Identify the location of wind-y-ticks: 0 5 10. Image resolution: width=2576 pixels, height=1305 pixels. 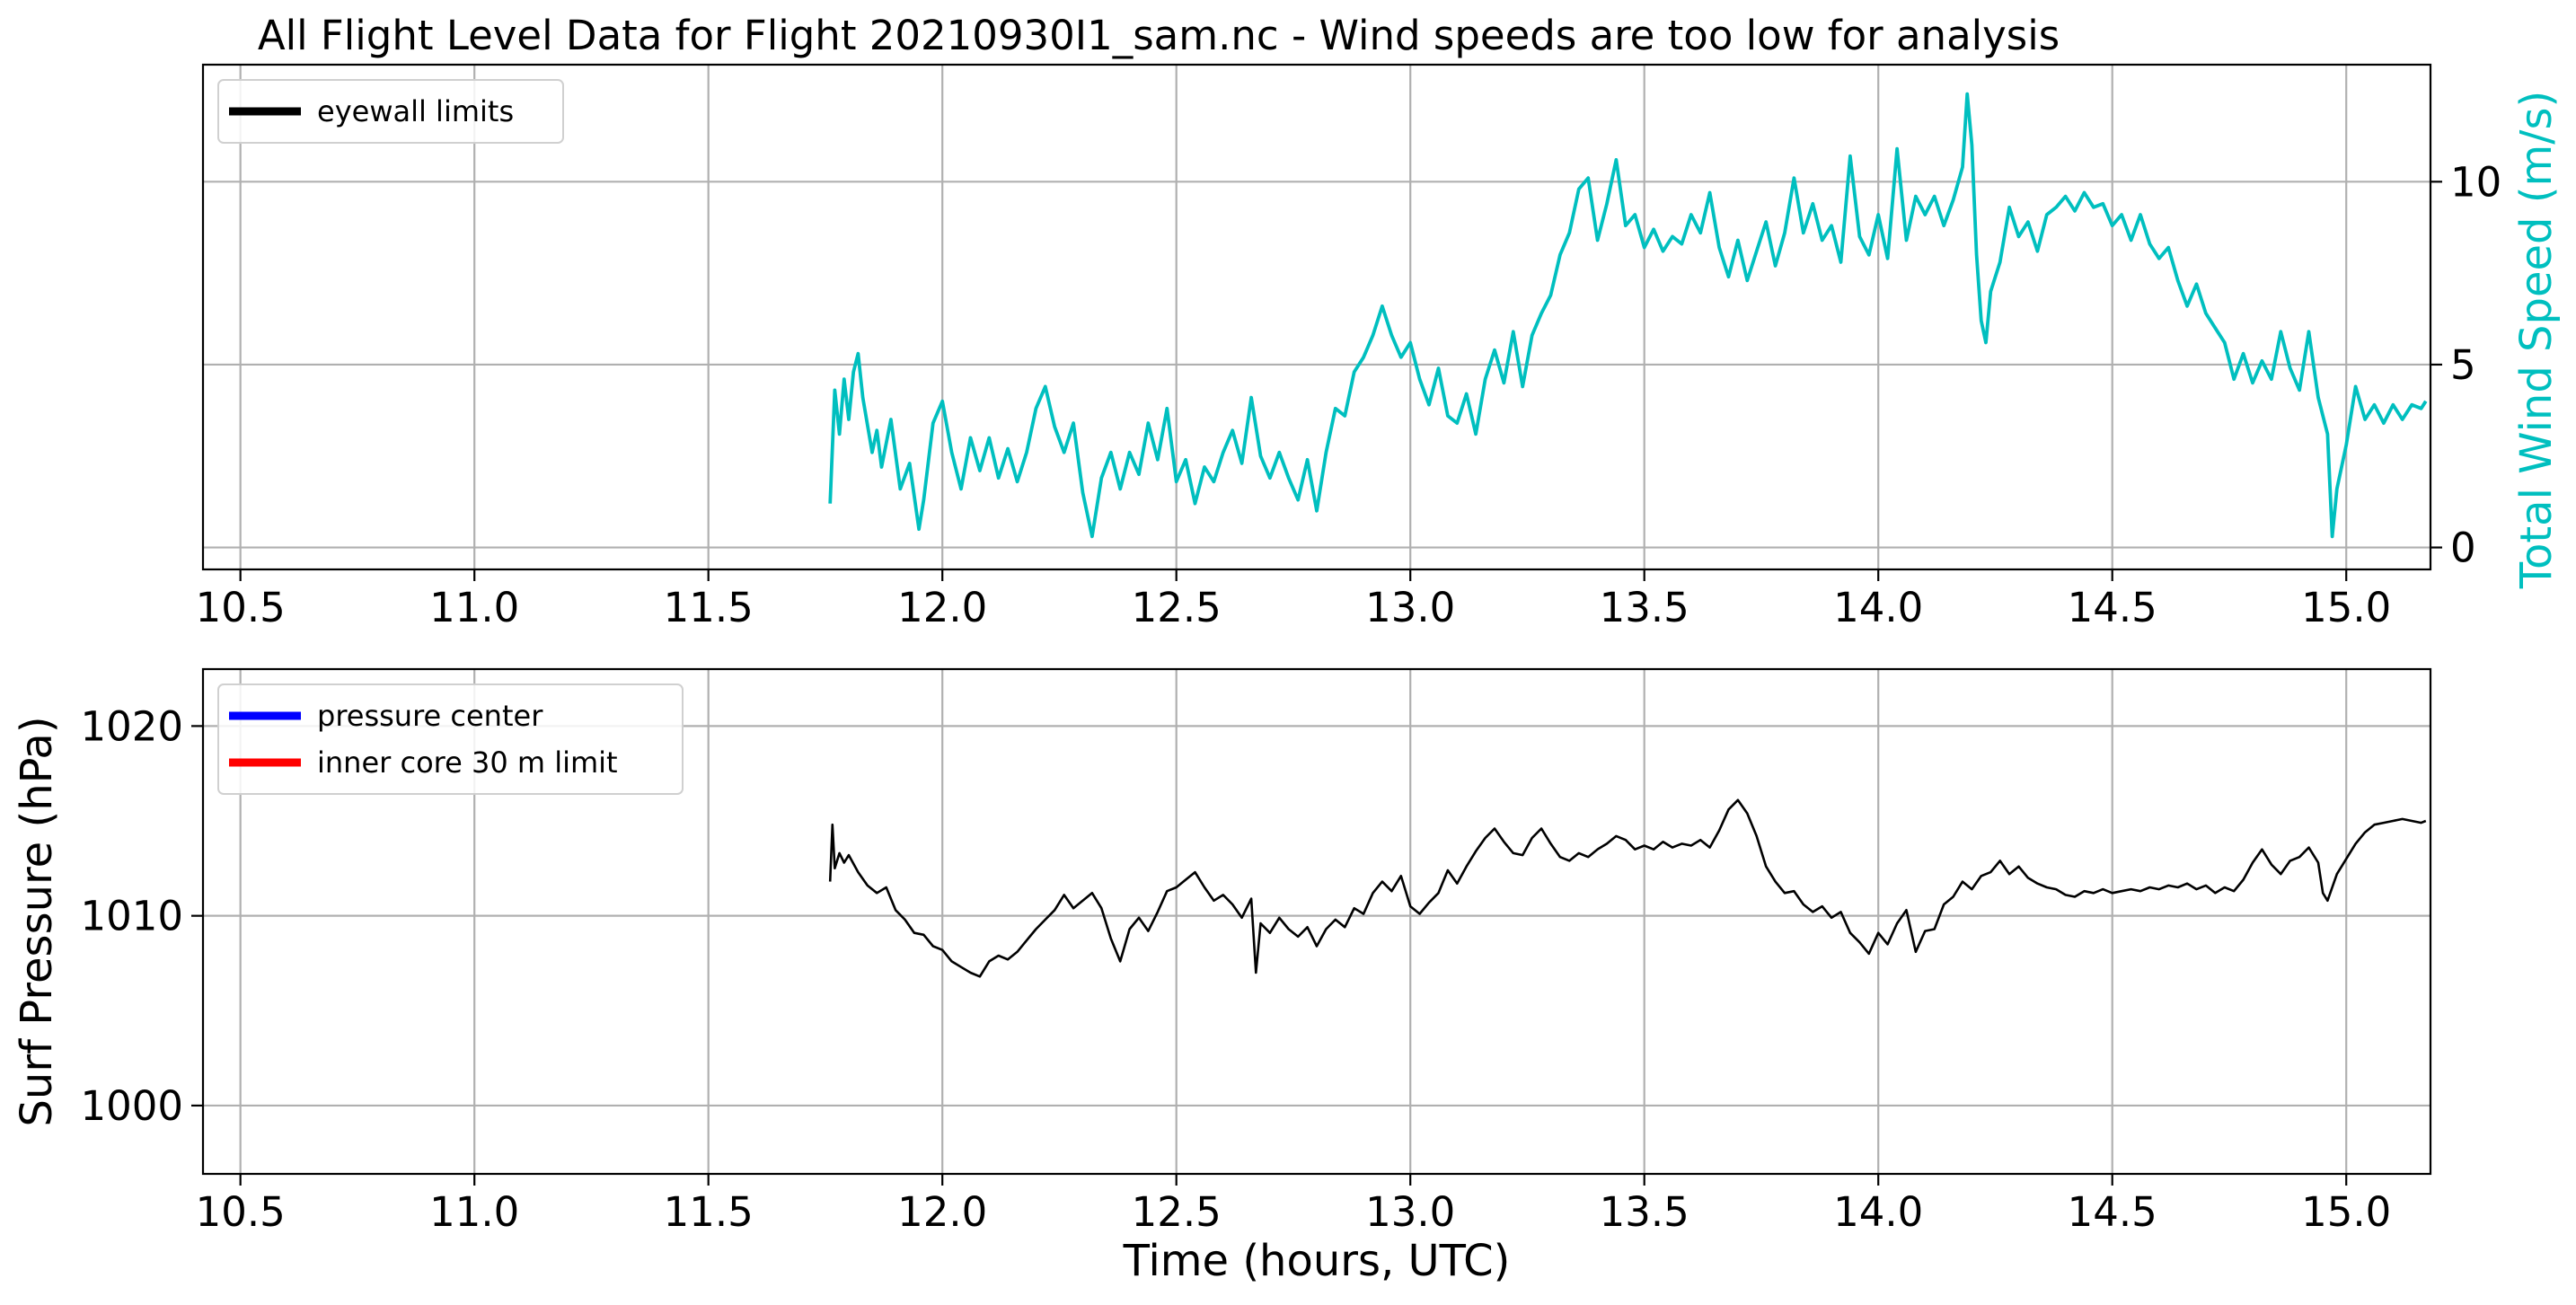
(2465, 365).